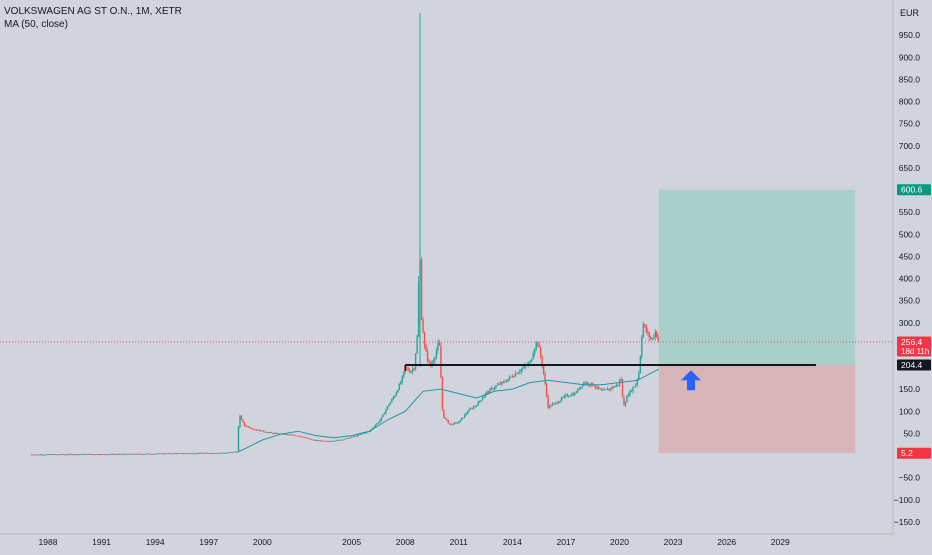 The height and width of the screenshot is (555, 932). Describe the element at coordinates (907, 453) in the screenshot. I see `price-label: 5.2` at that location.